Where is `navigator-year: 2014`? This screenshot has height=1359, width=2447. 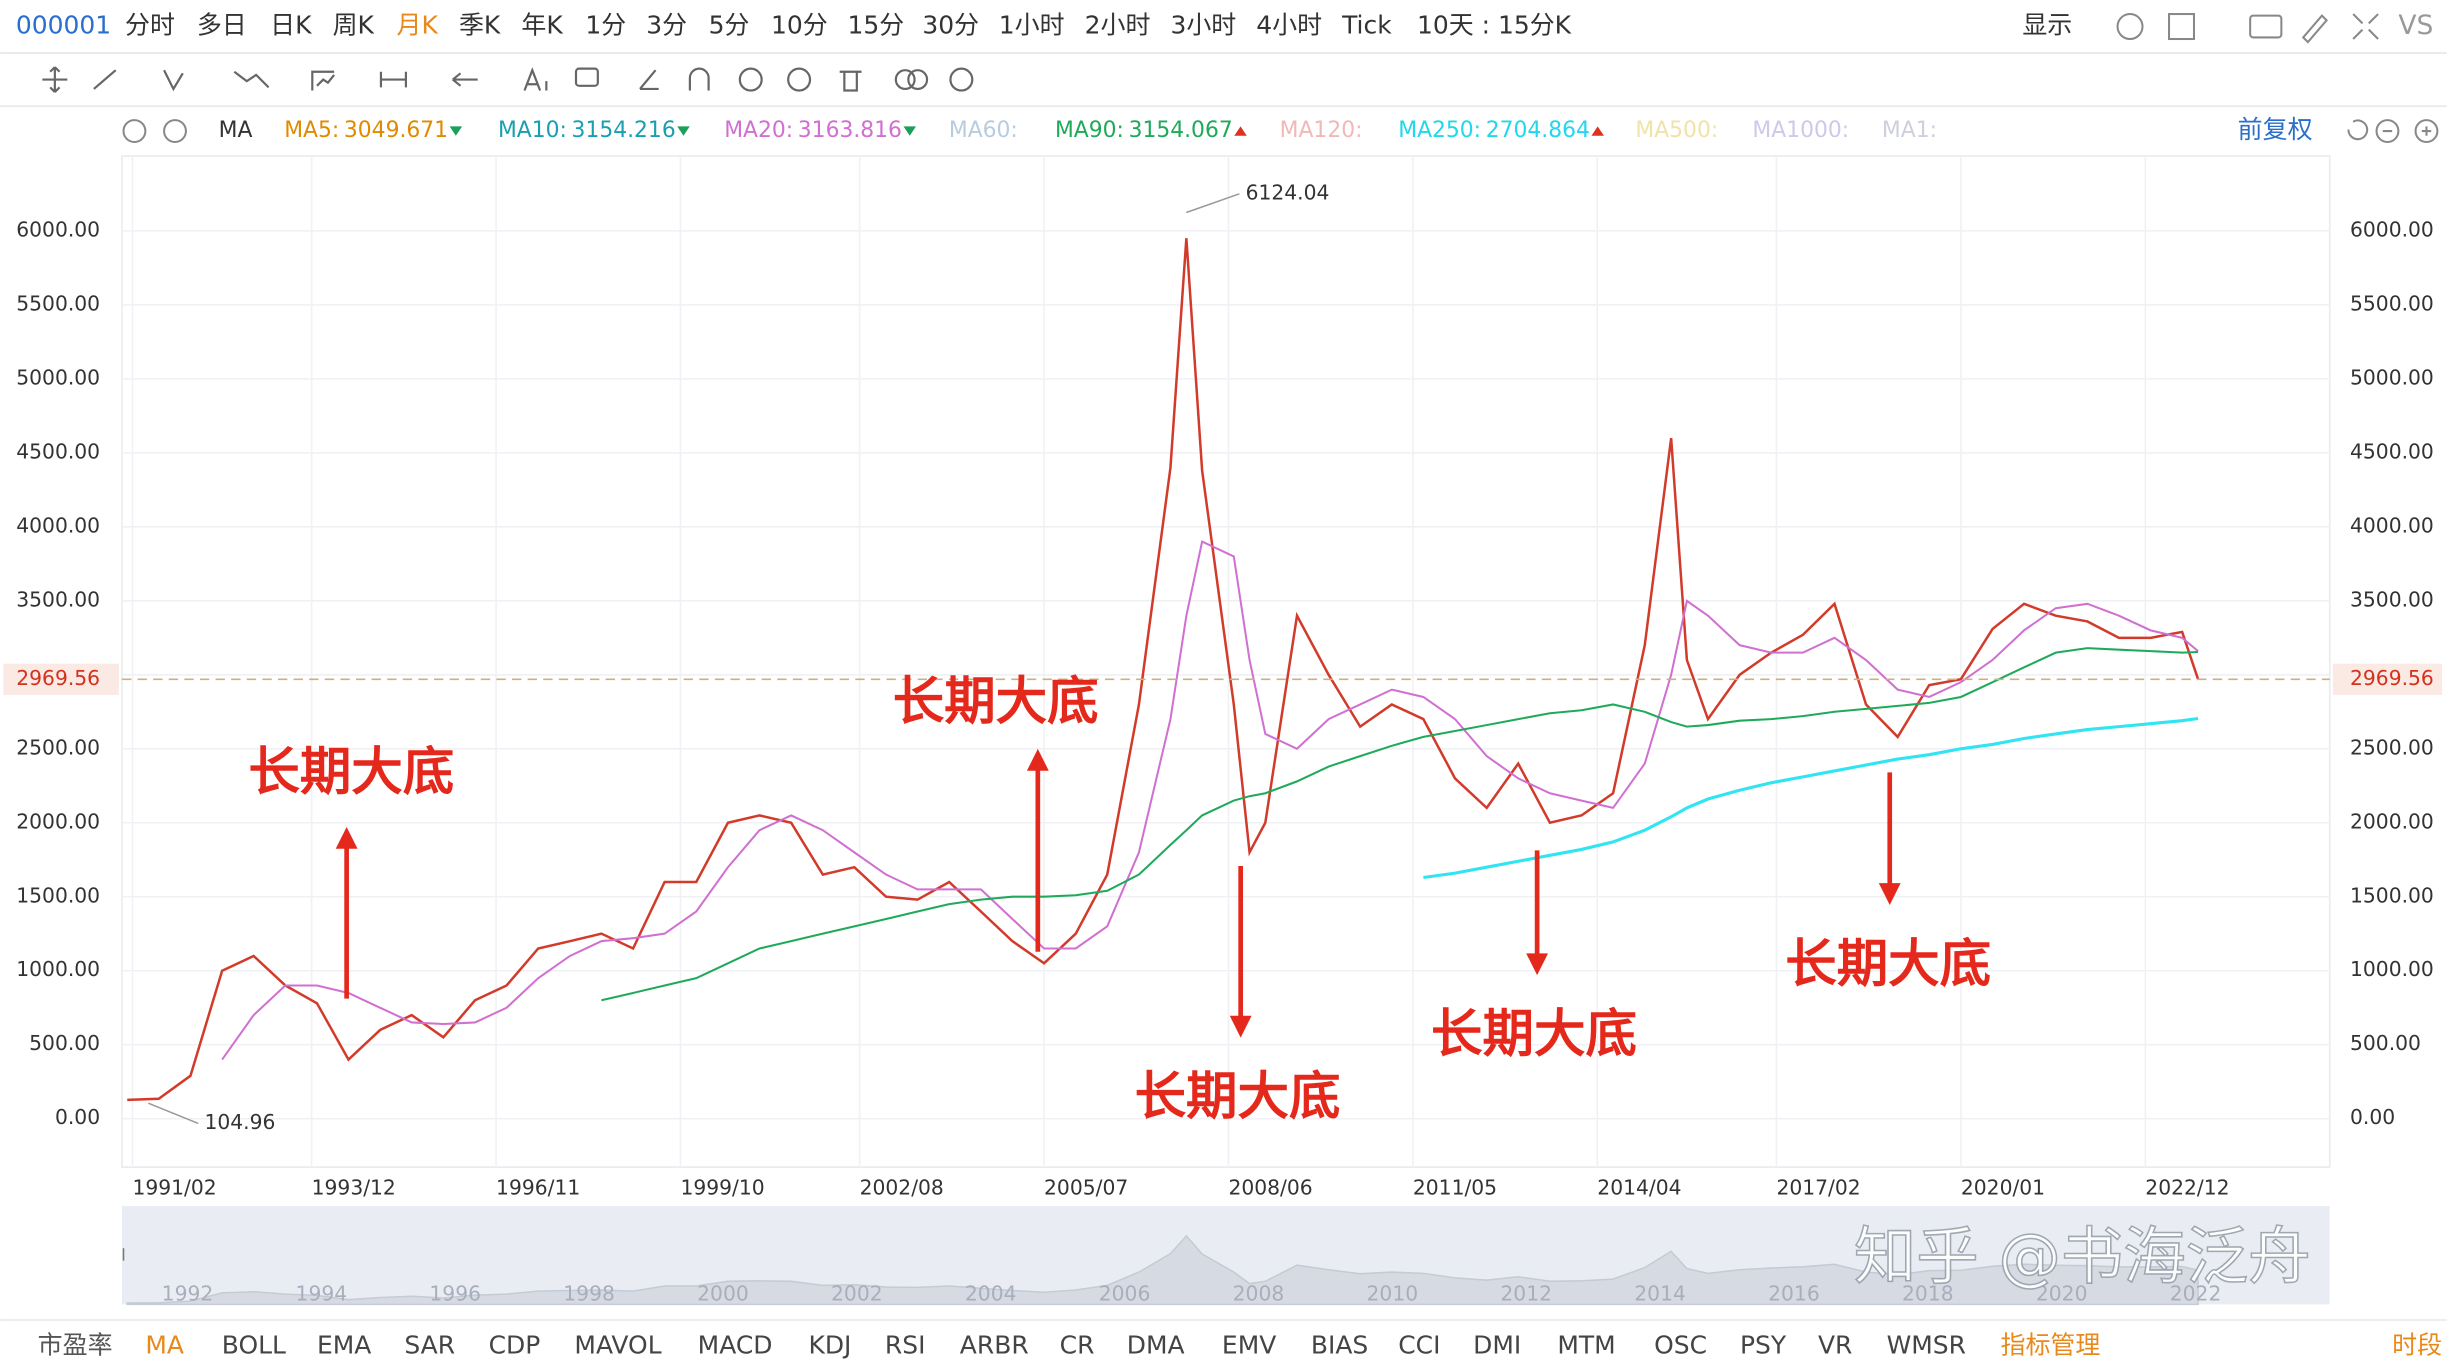 navigator-year: 2014 is located at coordinates (1660, 1294).